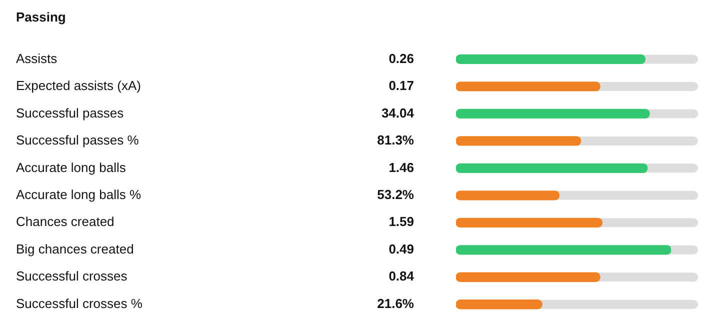 Image resolution: width=720 pixels, height=327 pixels. What do you see at coordinates (401, 276) in the screenshot?
I see `text: 0.84` at bounding box center [401, 276].